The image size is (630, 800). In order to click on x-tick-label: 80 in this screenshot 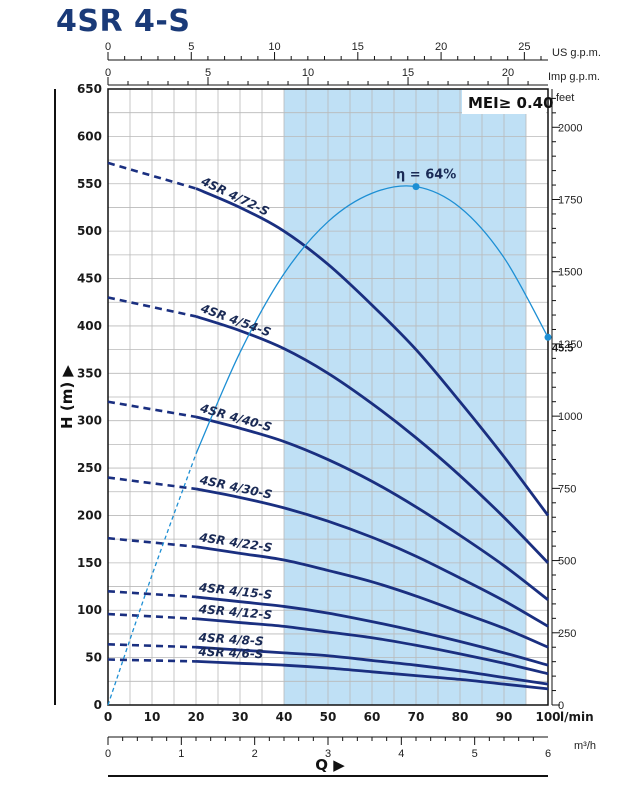, I will do `click(460, 717)`.